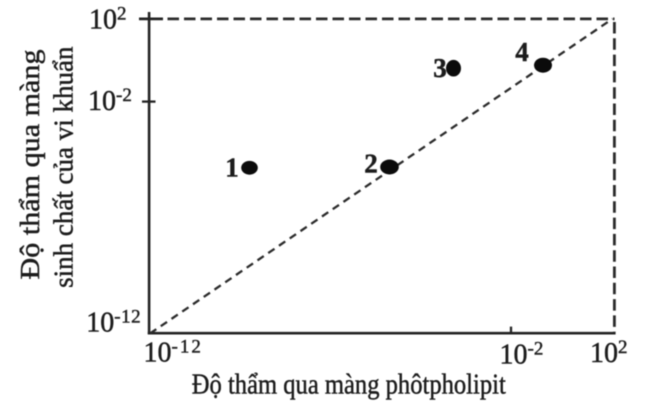 This screenshot has height=407, width=646. What do you see at coordinates (522, 52) in the screenshot?
I see `svg-text: 4` at bounding box center [522, 52].